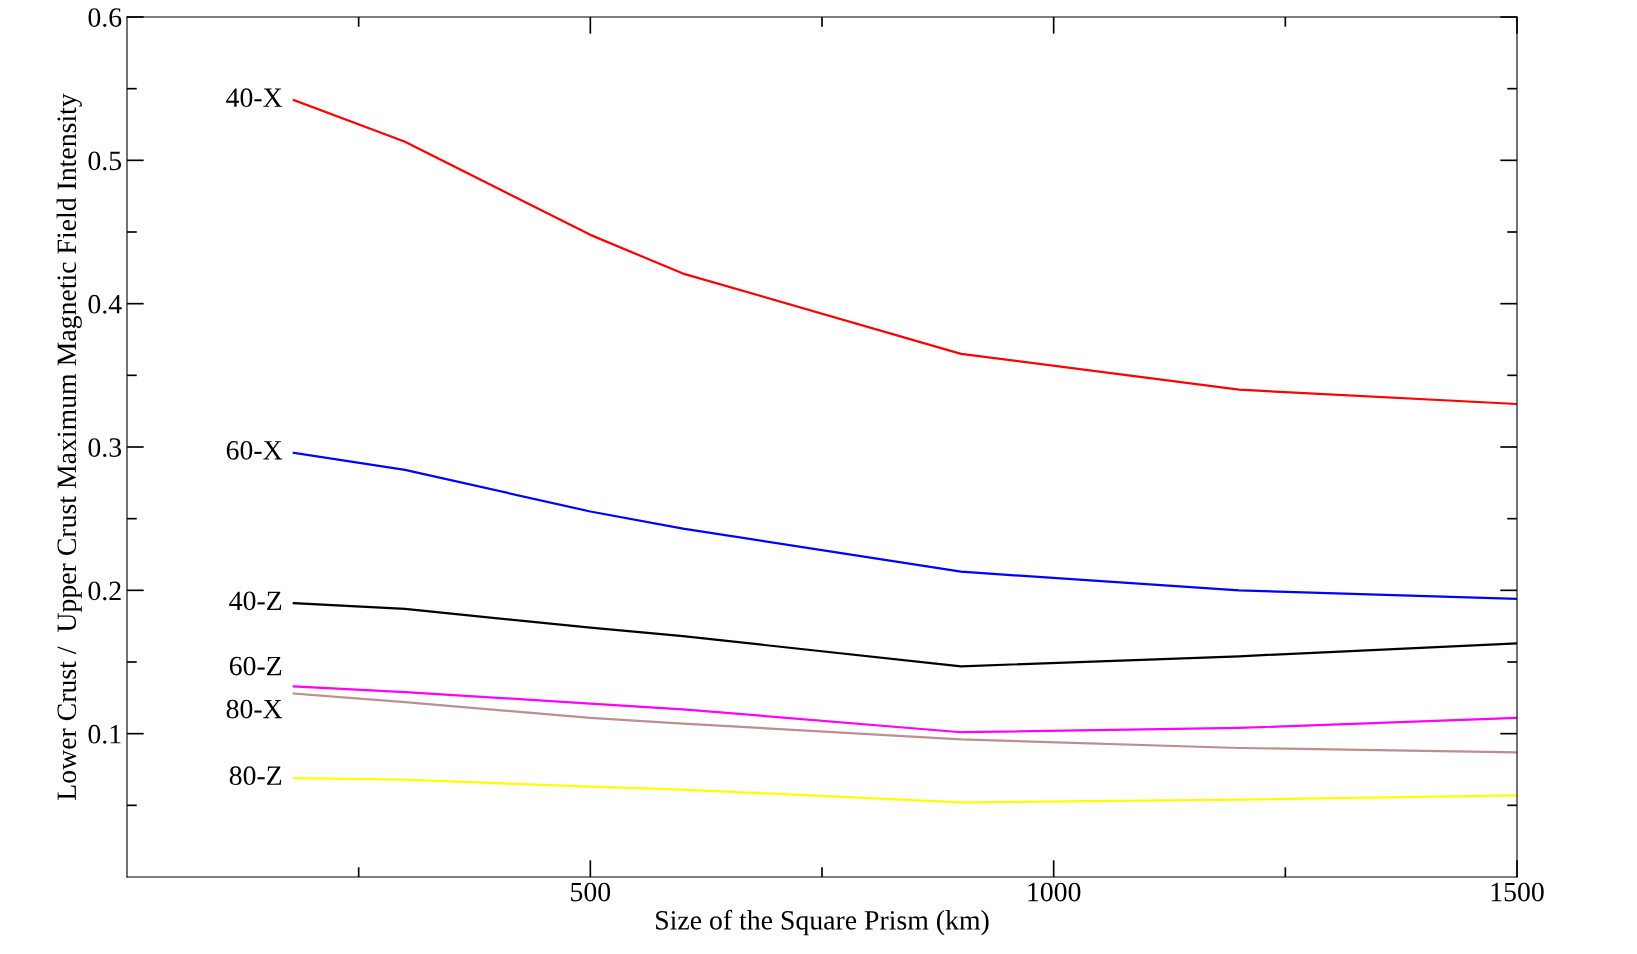 Image resolution: width=1637 pixels, height=954 pixels. Describe the element at coordinates (104, 734) in the screenshot. I see `y-tick-label: 0.1` at that location.